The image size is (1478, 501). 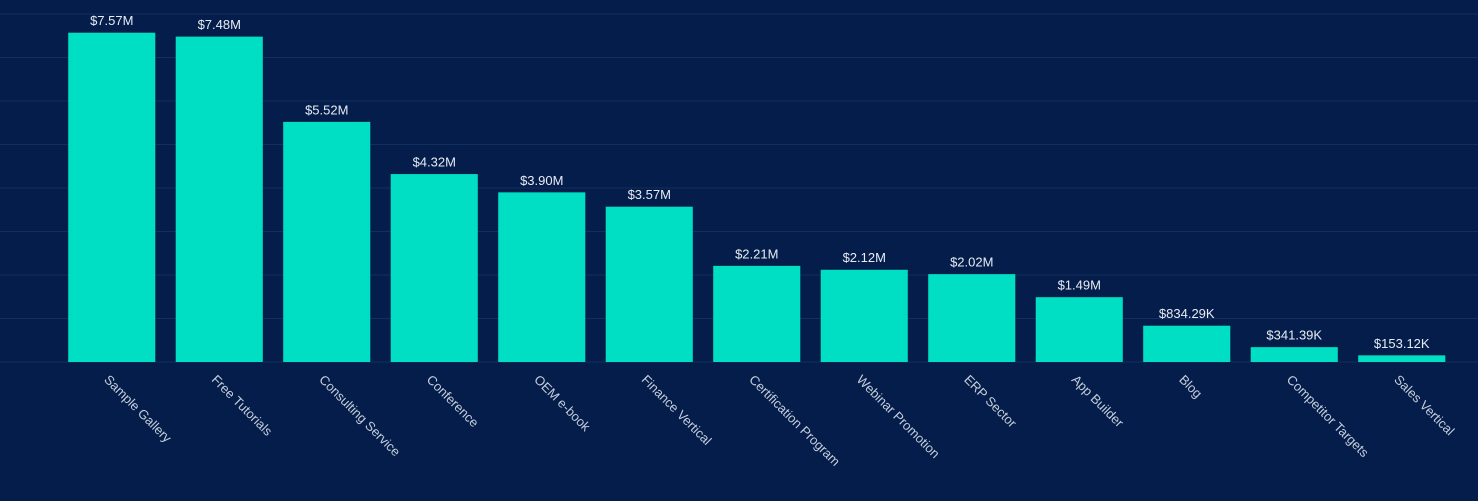 I want to click on value-label: $5.52M, so click(x=326, y=109).